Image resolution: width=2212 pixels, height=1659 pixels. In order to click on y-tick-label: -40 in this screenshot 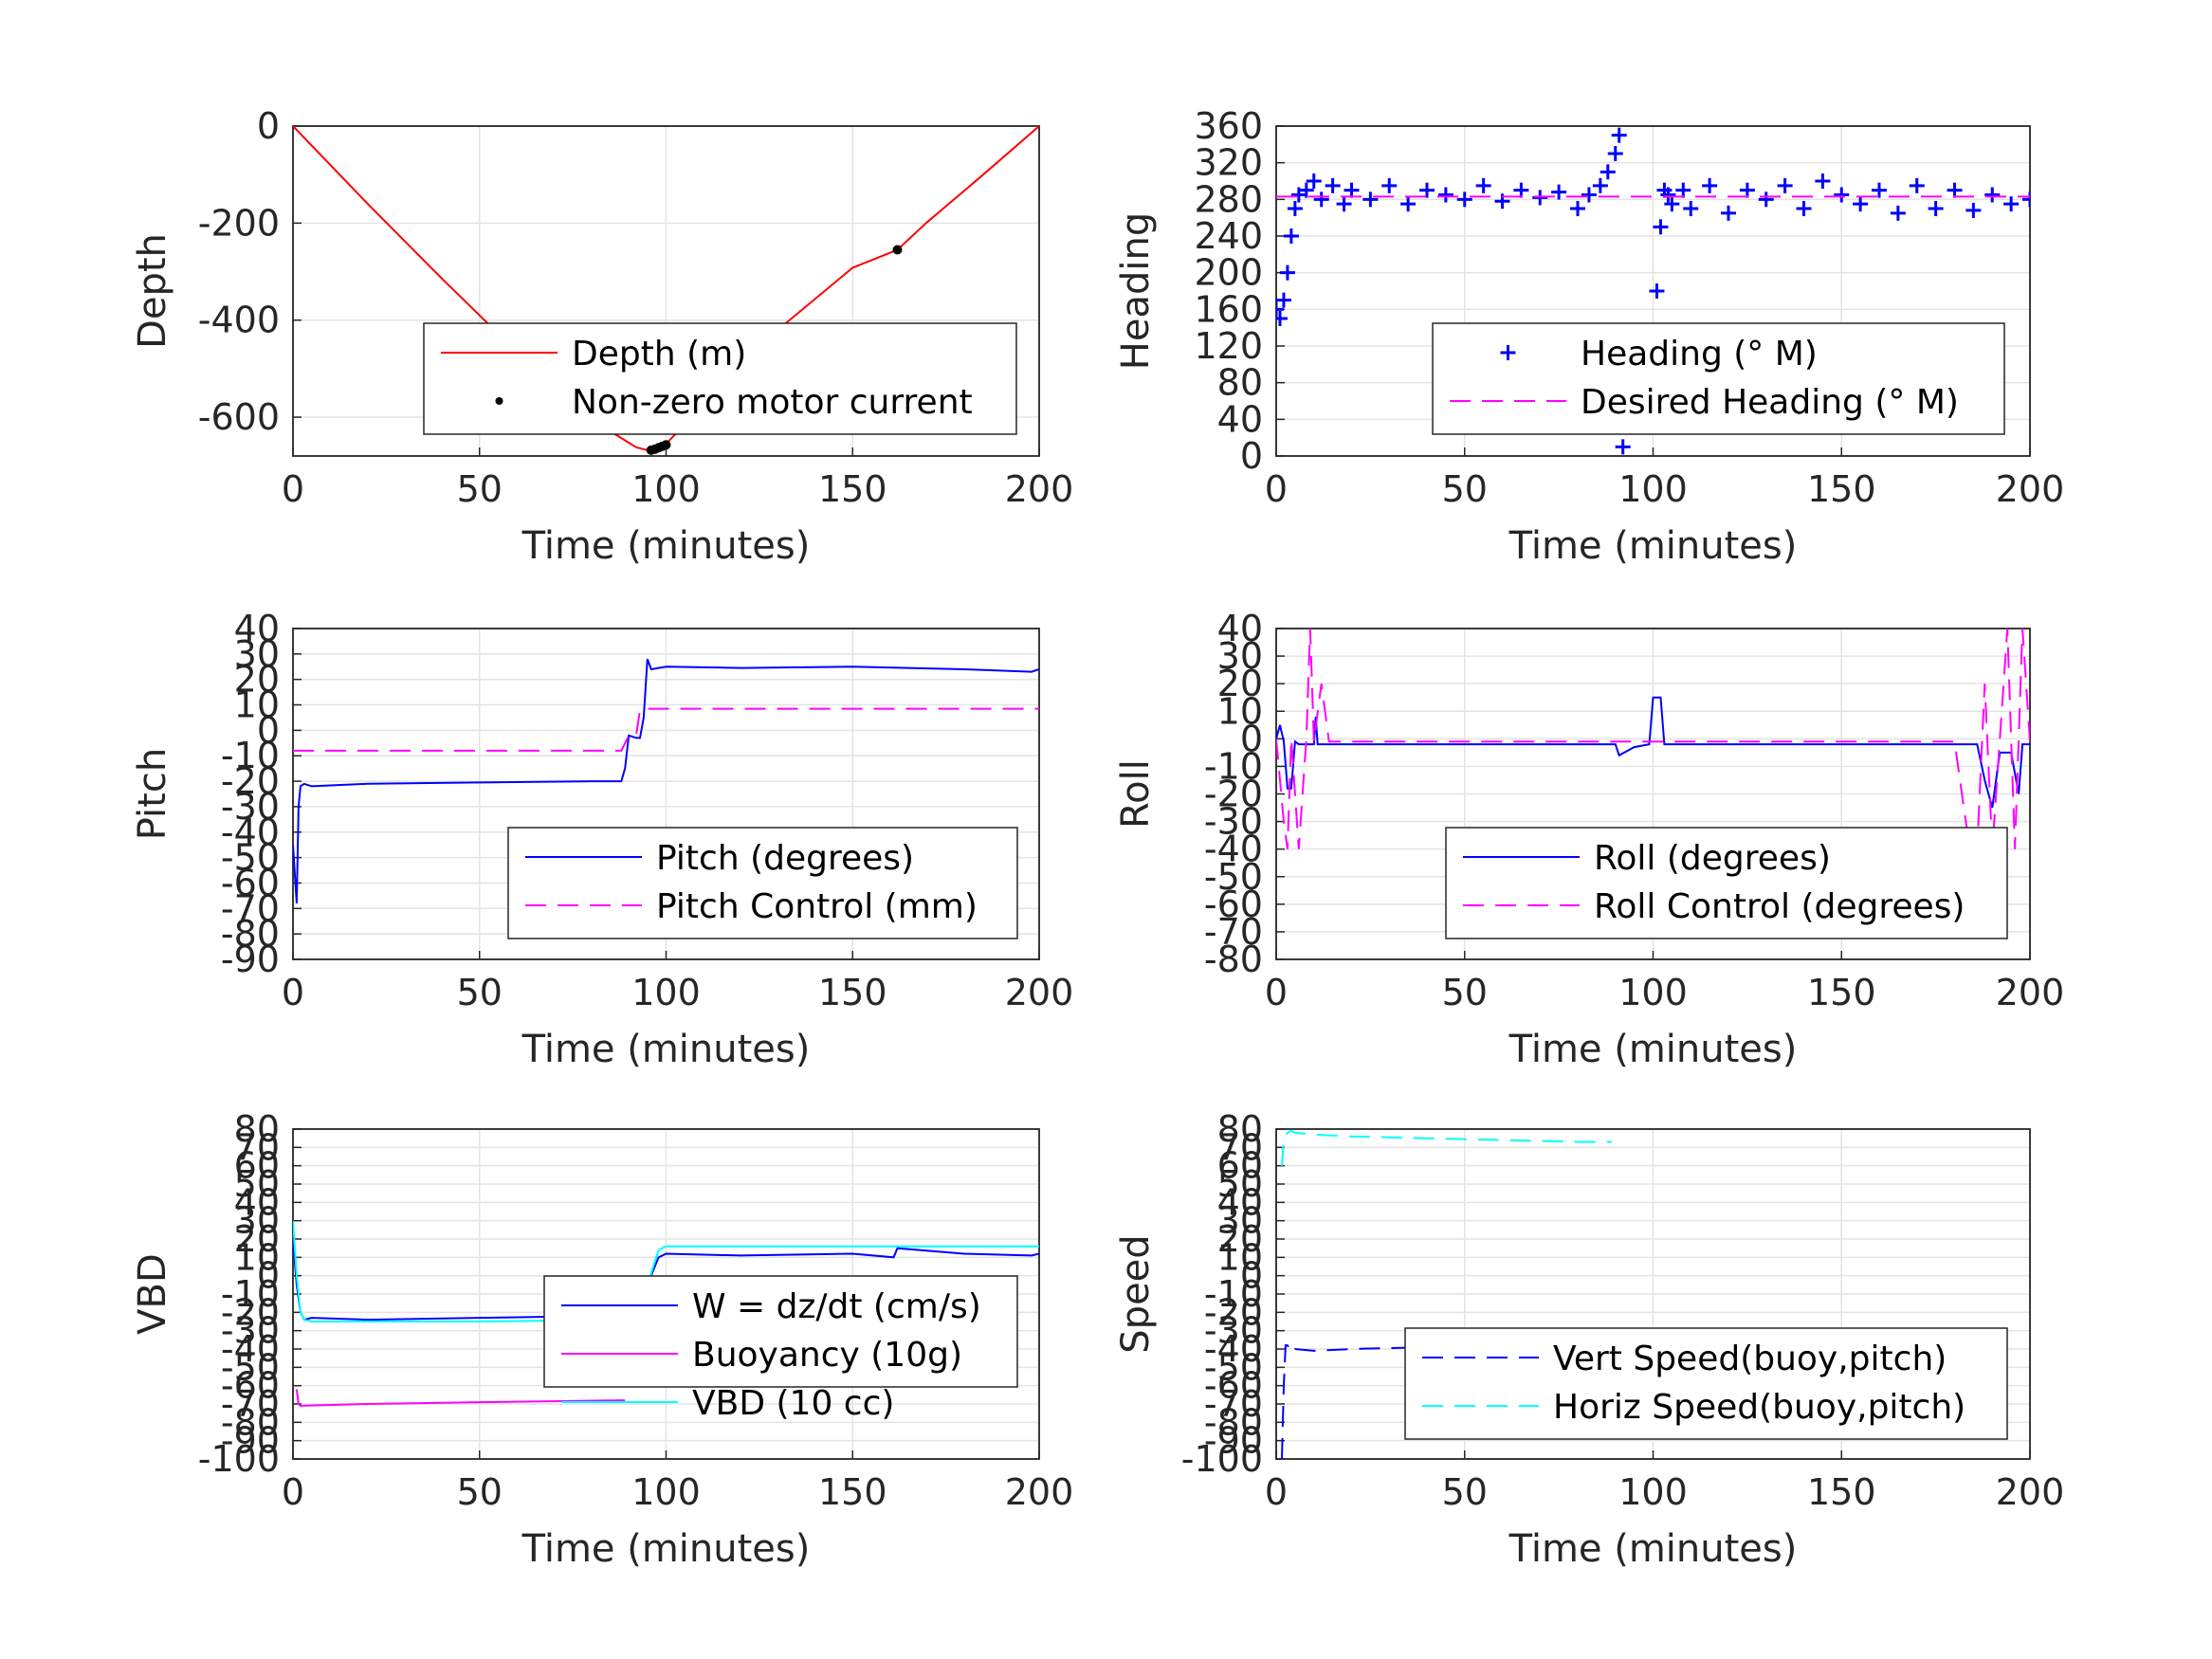, I will do `click(250, 1349)`.